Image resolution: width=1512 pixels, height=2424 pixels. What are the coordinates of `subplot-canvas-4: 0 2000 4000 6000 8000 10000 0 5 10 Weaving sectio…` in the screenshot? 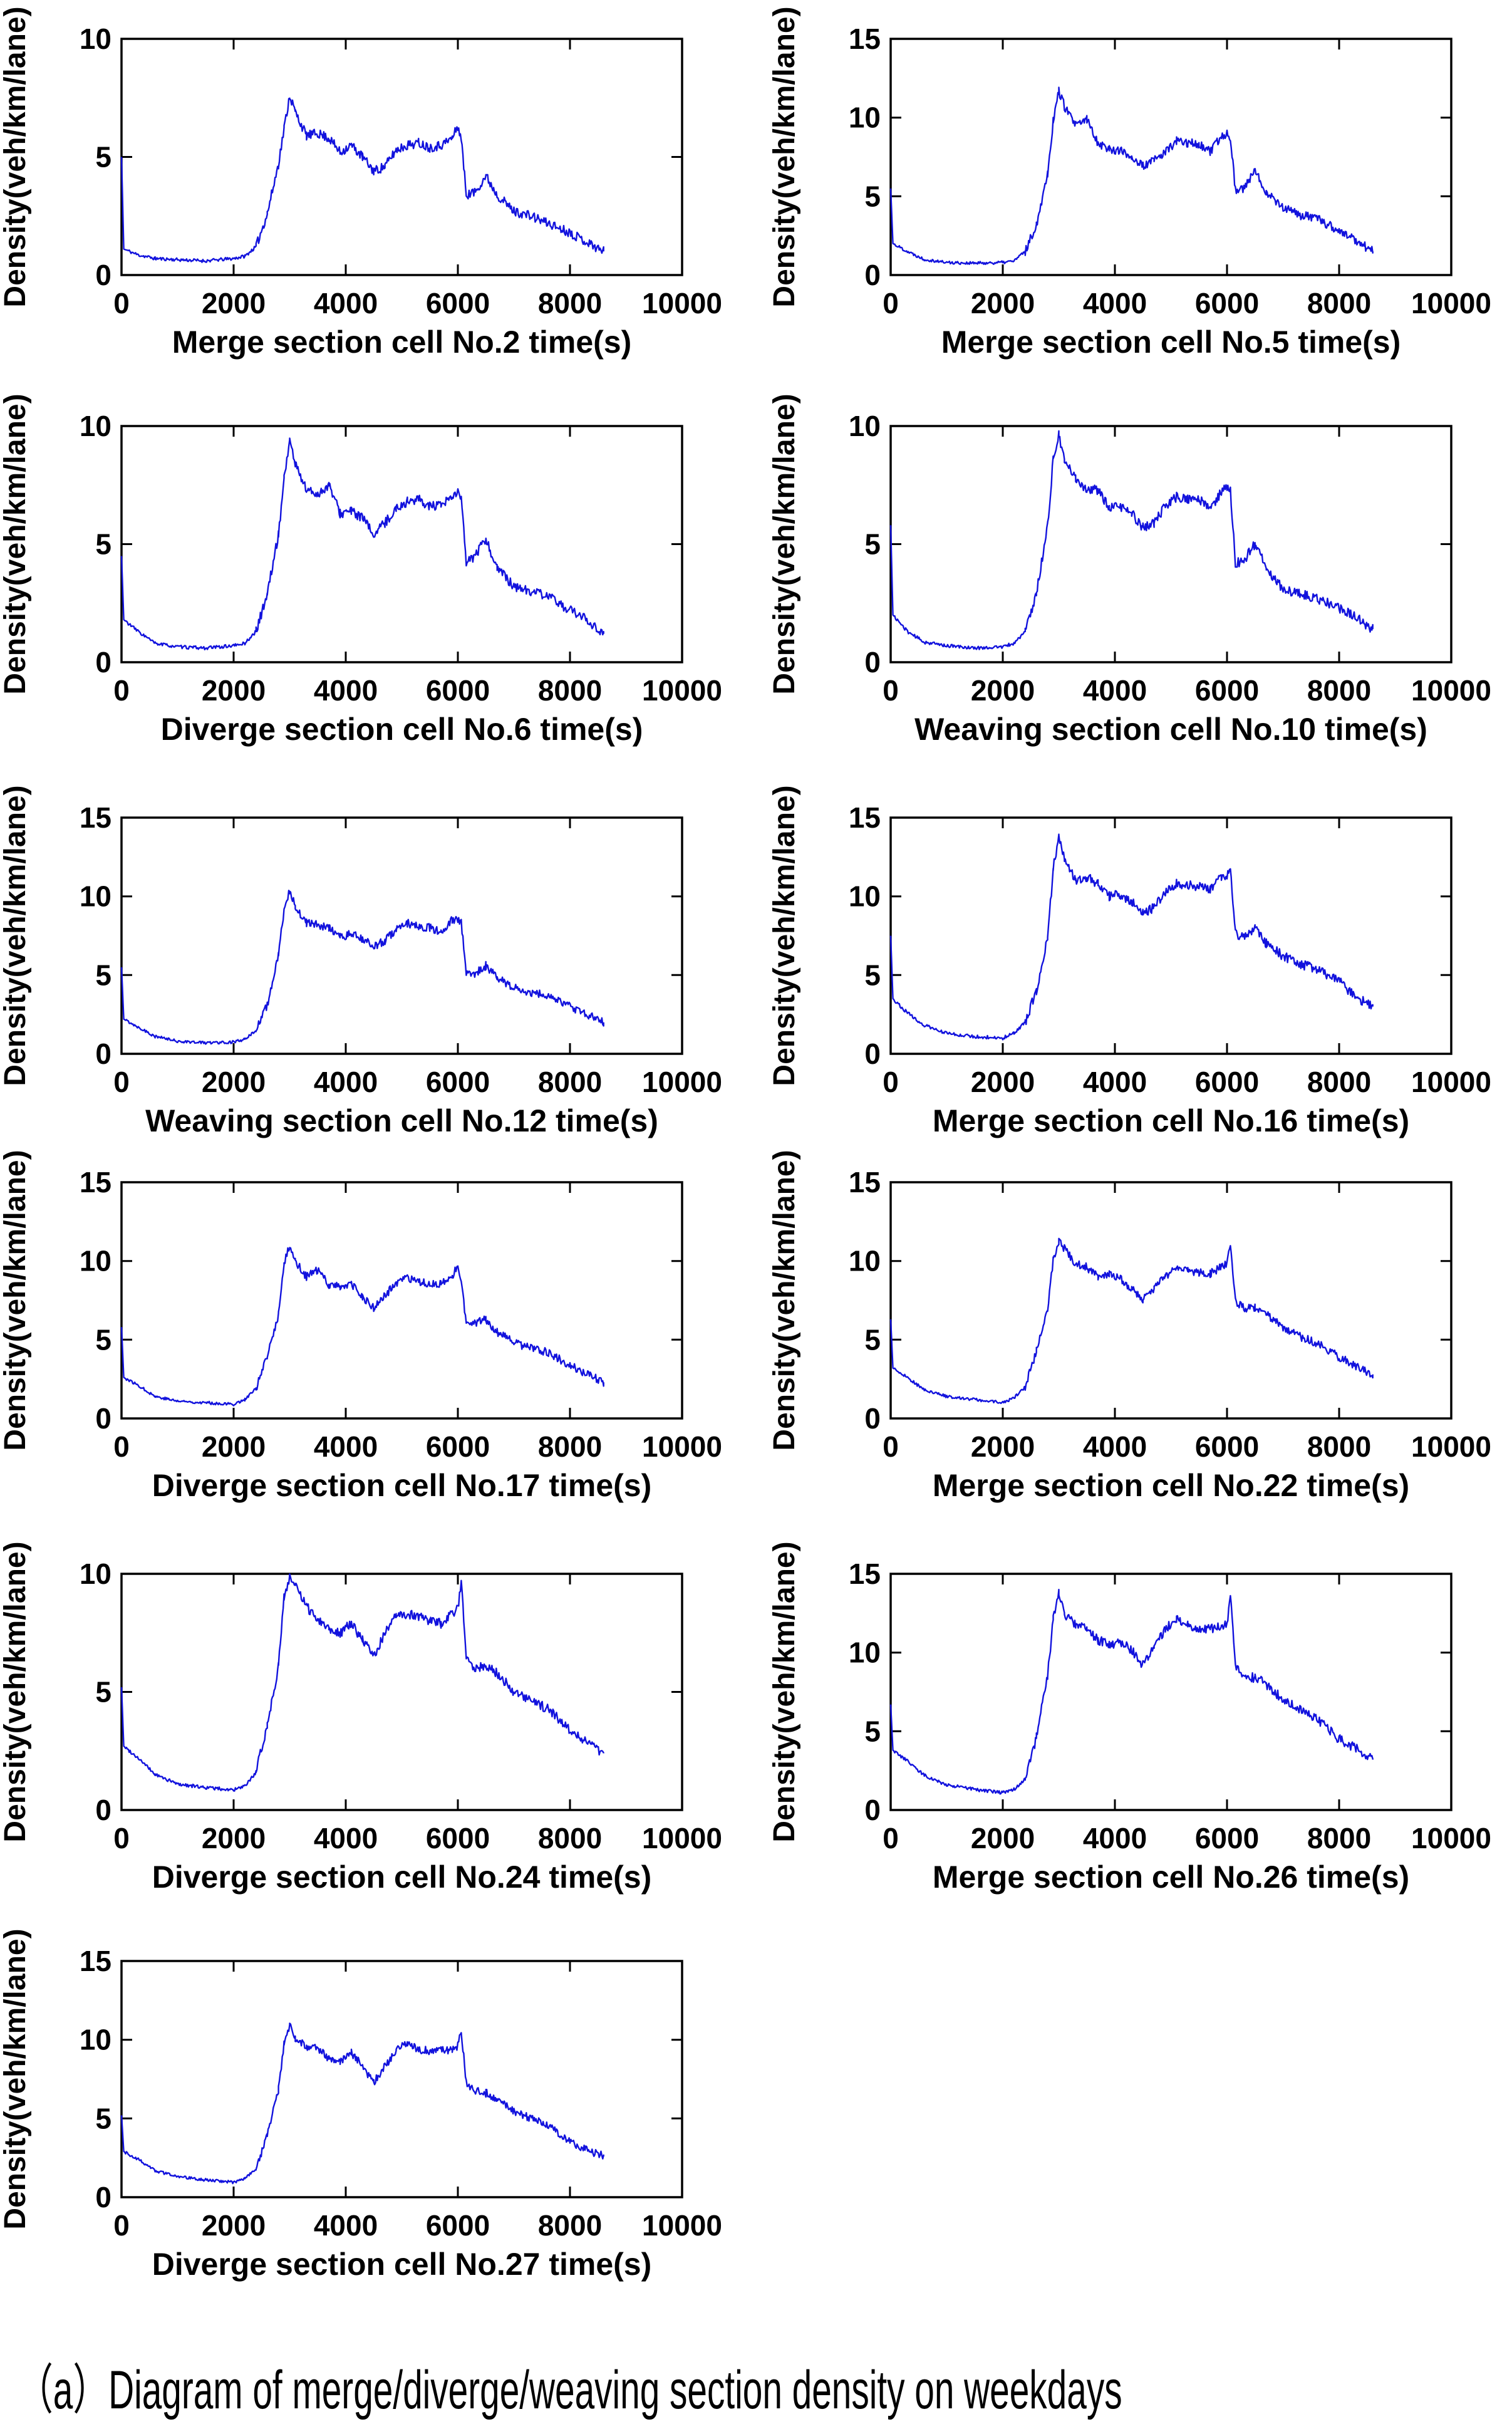 It's located at (1129, 570).